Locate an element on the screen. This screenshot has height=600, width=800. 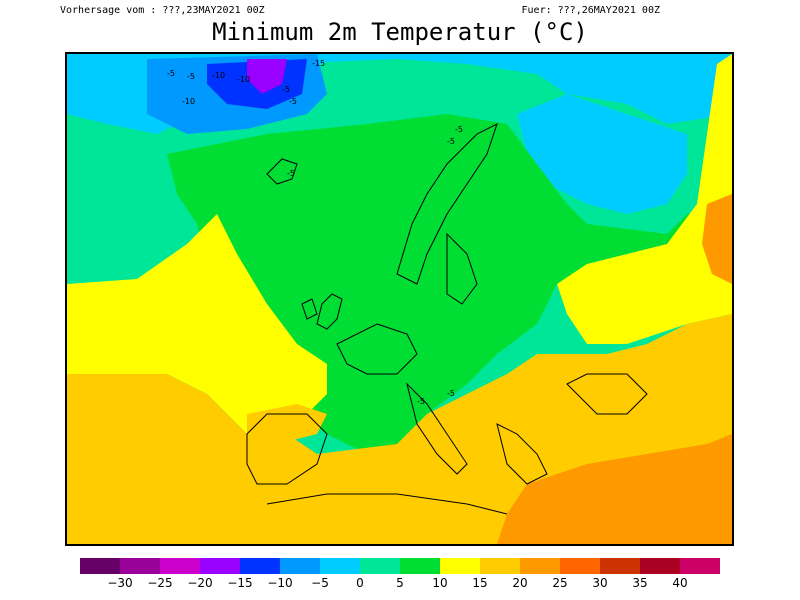
legend-tick-label: 5 is located at coordinates (400, 583).